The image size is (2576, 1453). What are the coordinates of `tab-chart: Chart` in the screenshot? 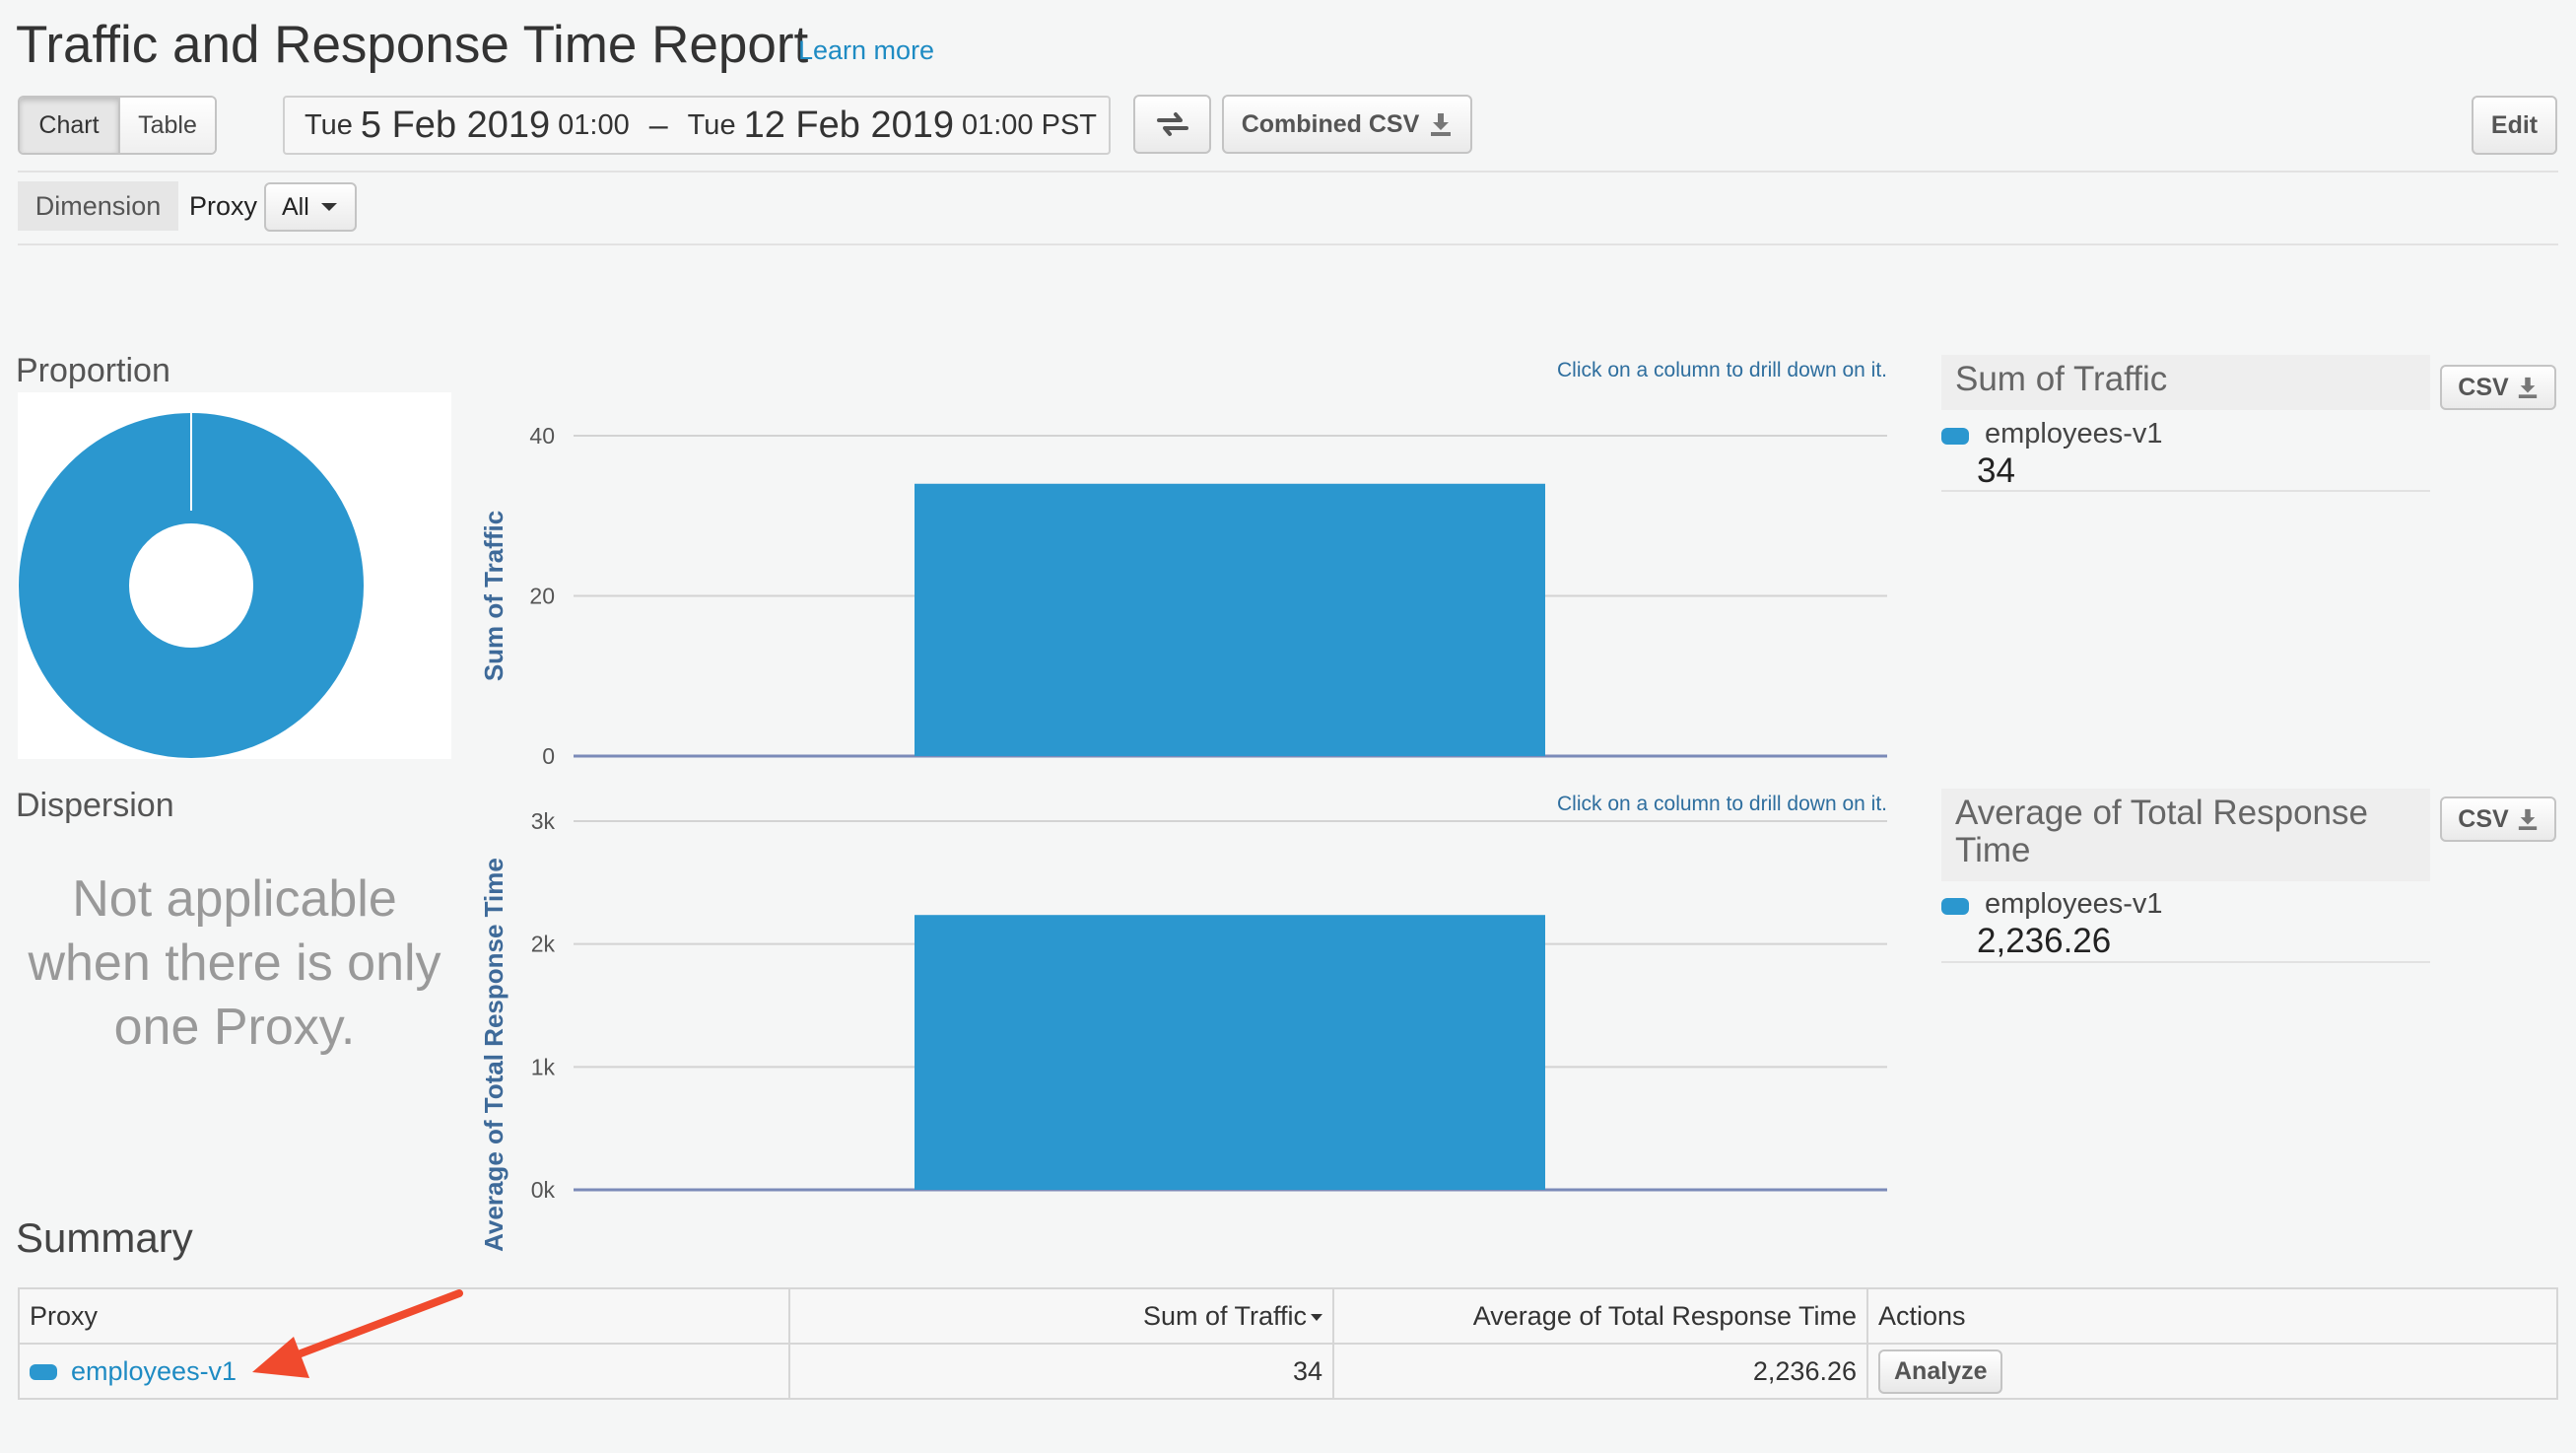 It's located at (70, 126).